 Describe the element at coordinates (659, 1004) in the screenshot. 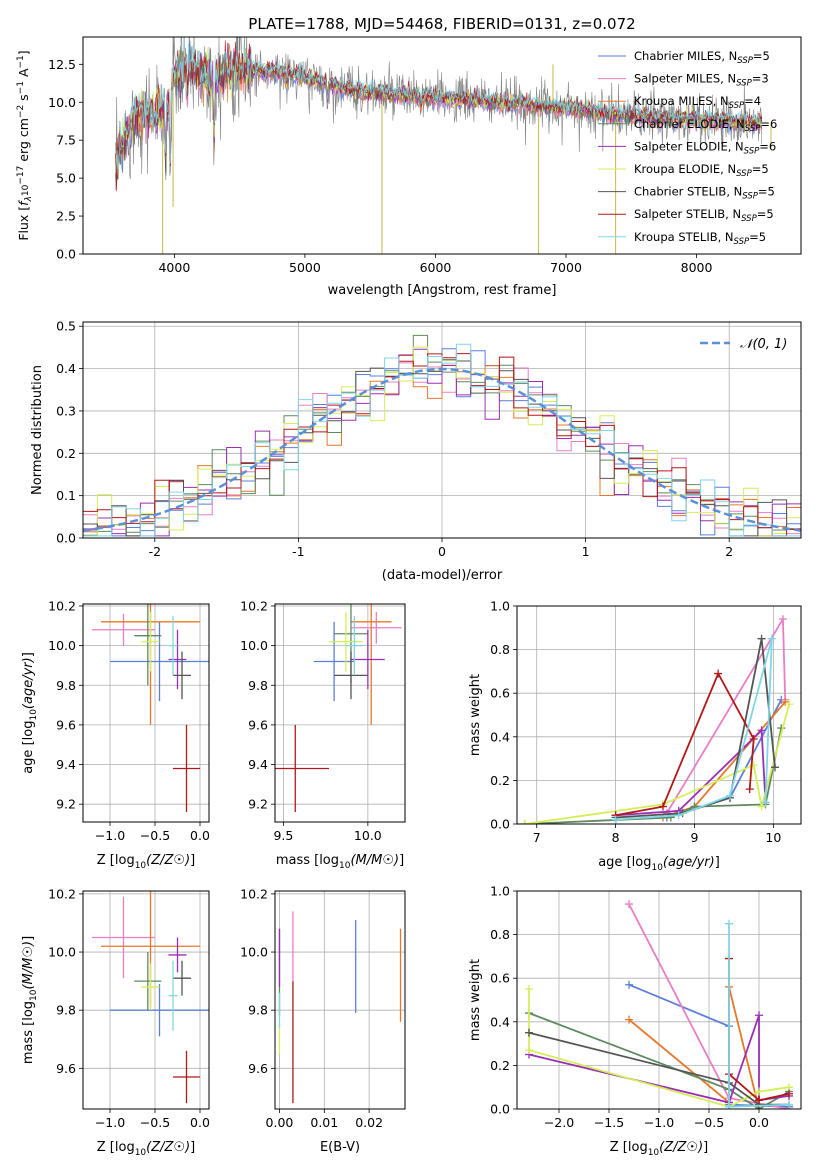

I see `plot-area-massweight-vs-Z` at that location.